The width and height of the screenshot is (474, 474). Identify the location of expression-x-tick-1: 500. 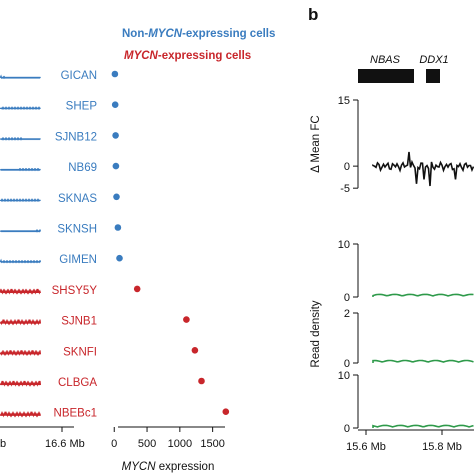
(147, 444).